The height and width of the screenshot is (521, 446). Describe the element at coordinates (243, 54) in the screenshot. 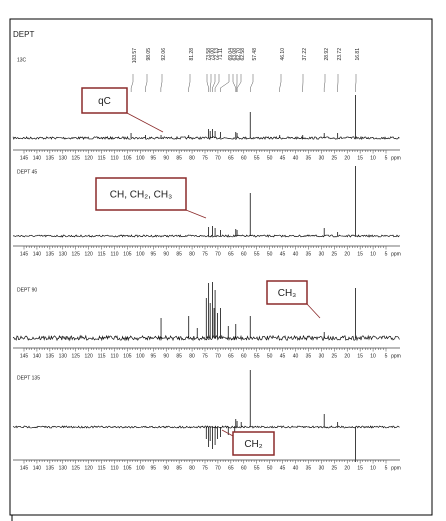

I see `peak-label: 62.58` at that location.